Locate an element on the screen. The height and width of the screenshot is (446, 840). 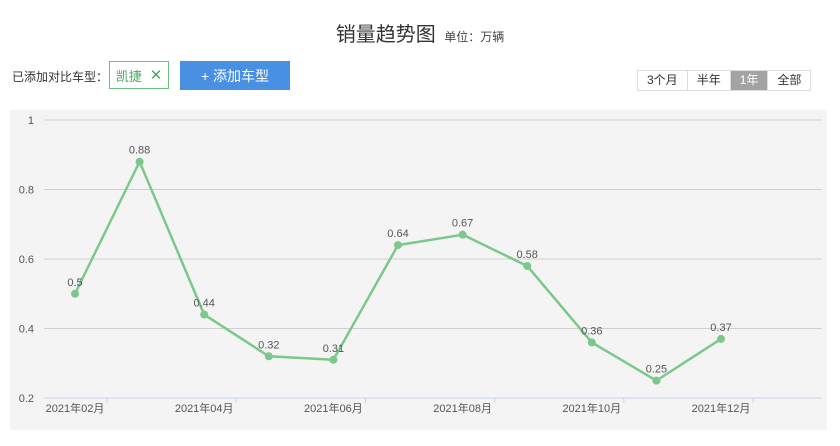
data-label: 0.88 is located at coordinates (139, 151).